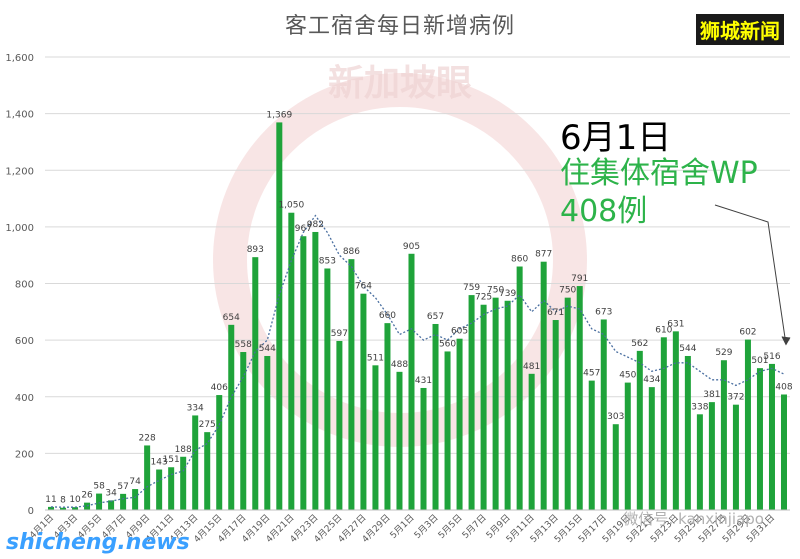 This screenshot has height=559, width=800. I want to click on y-tick-label: 200, so click(24, 454).